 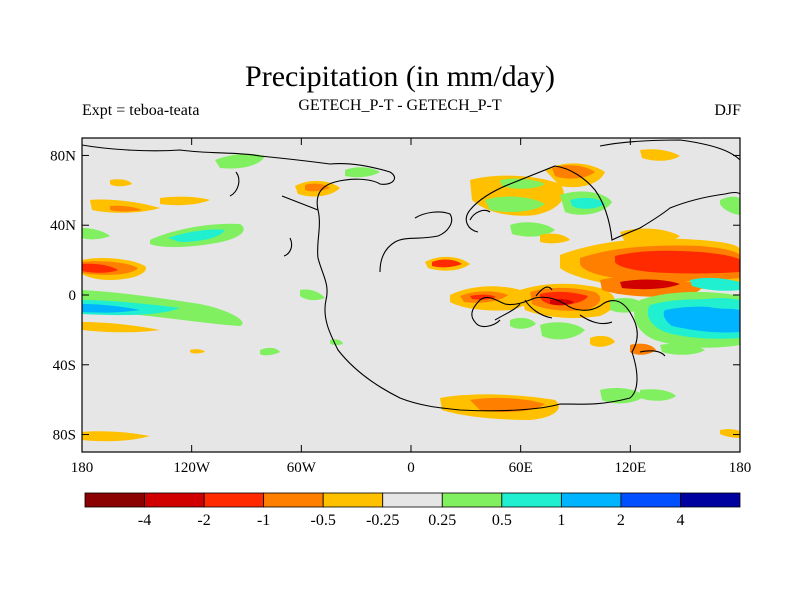 I want to click on colorbar-label: 0.25, so click(x=442, y=520).